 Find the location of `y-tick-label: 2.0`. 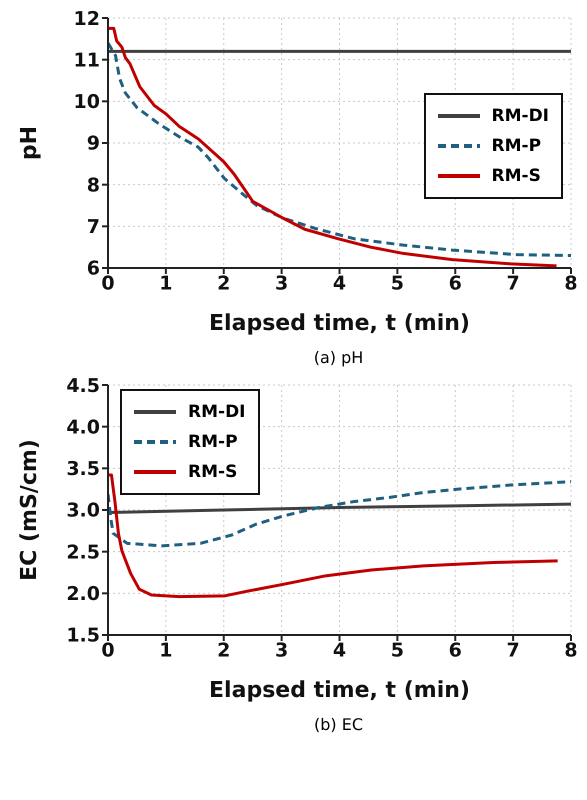

y-tick-label: 2.0 is located at coordinates (83, 594).